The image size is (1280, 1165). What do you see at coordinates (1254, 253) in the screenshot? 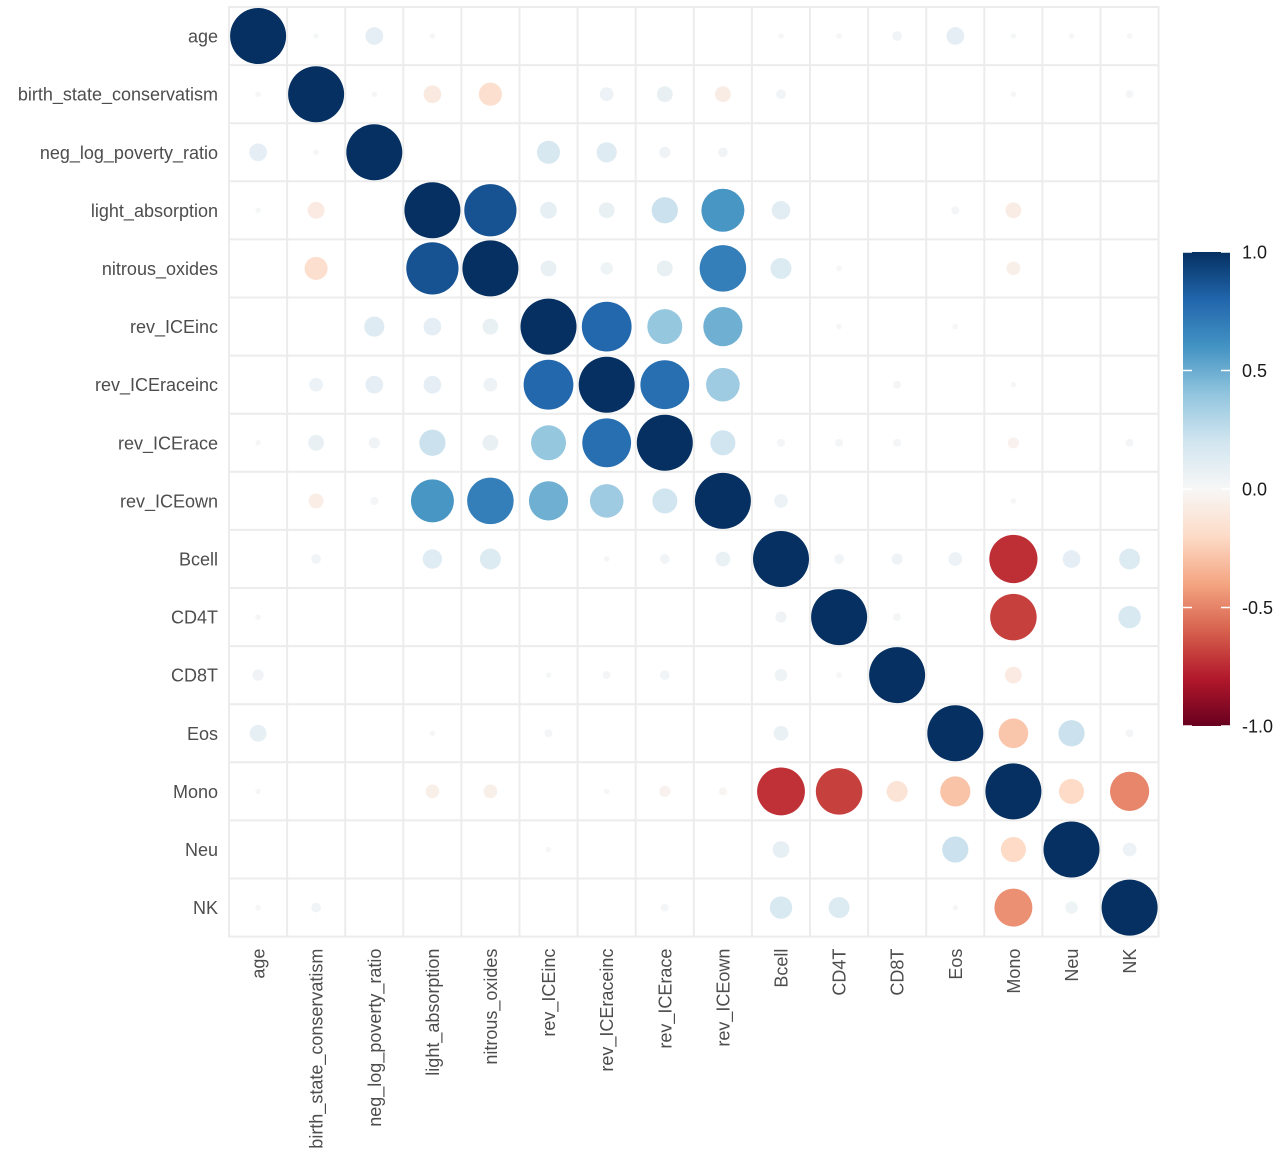
I see `colorbar-tick-label: 1.0` at bounding box center [1254, 253].